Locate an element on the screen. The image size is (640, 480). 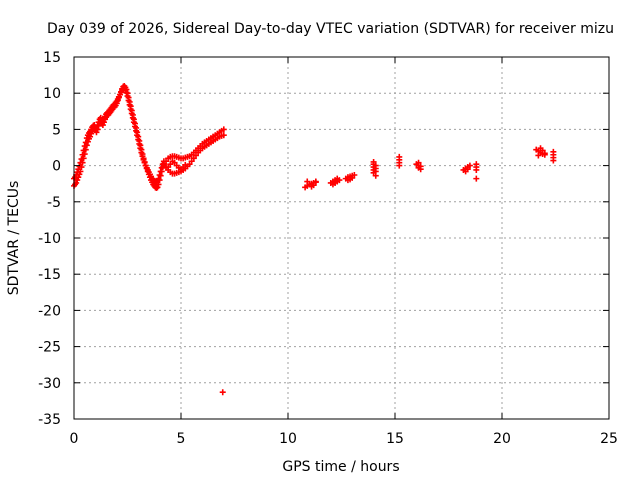
y-tick-label: 15 is located at coordinates (52, 58).